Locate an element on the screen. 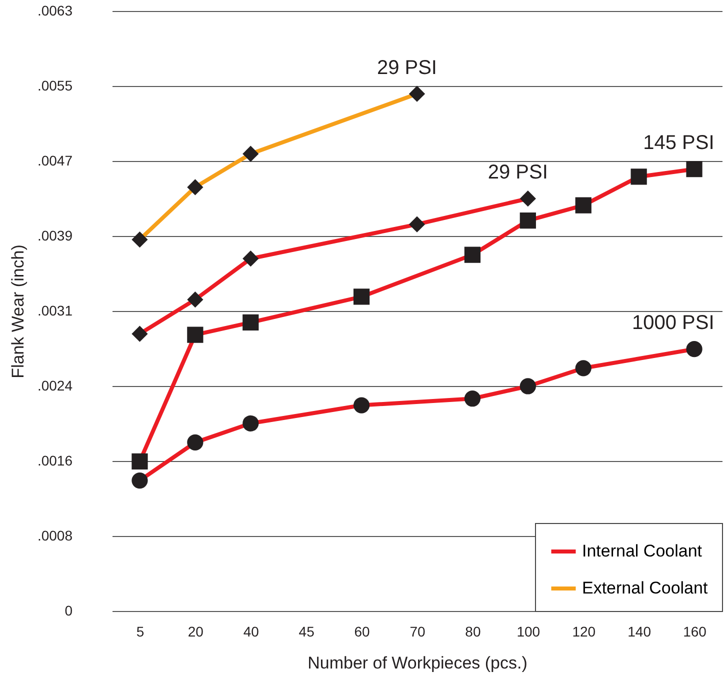  y-tick-label: .0008 is located at coordinates (55, 536).